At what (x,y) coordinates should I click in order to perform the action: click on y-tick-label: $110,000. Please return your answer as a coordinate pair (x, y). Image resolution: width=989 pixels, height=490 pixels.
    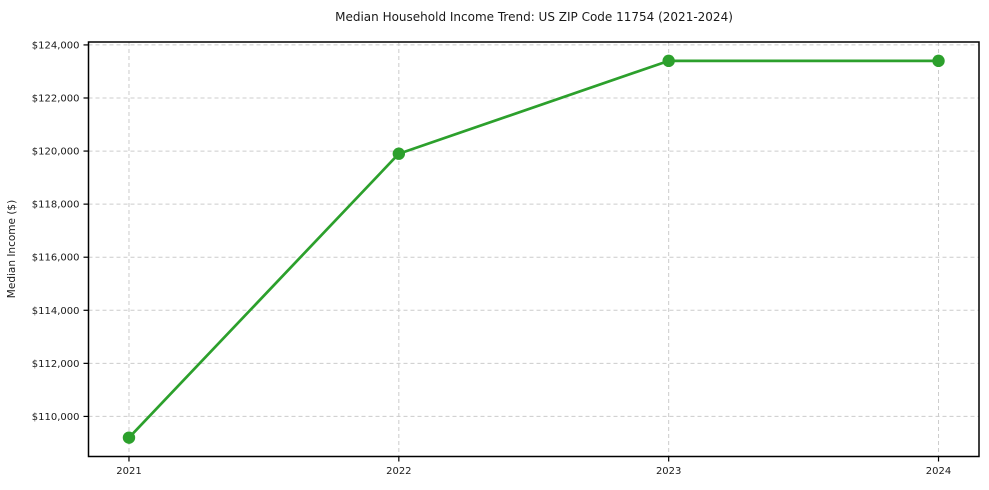
    Looking at the image, I should click on (56, 417).